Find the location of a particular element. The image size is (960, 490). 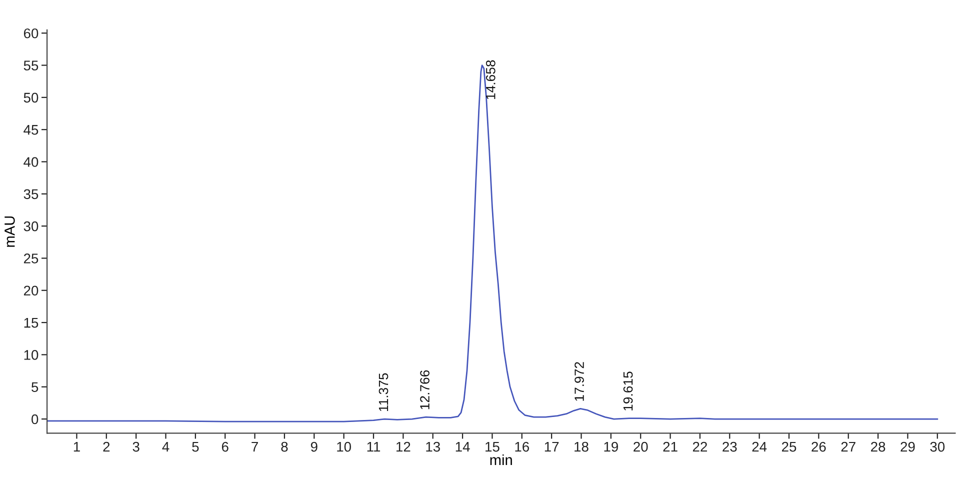

x-axis-title: min is located at coordinates (501, 460).